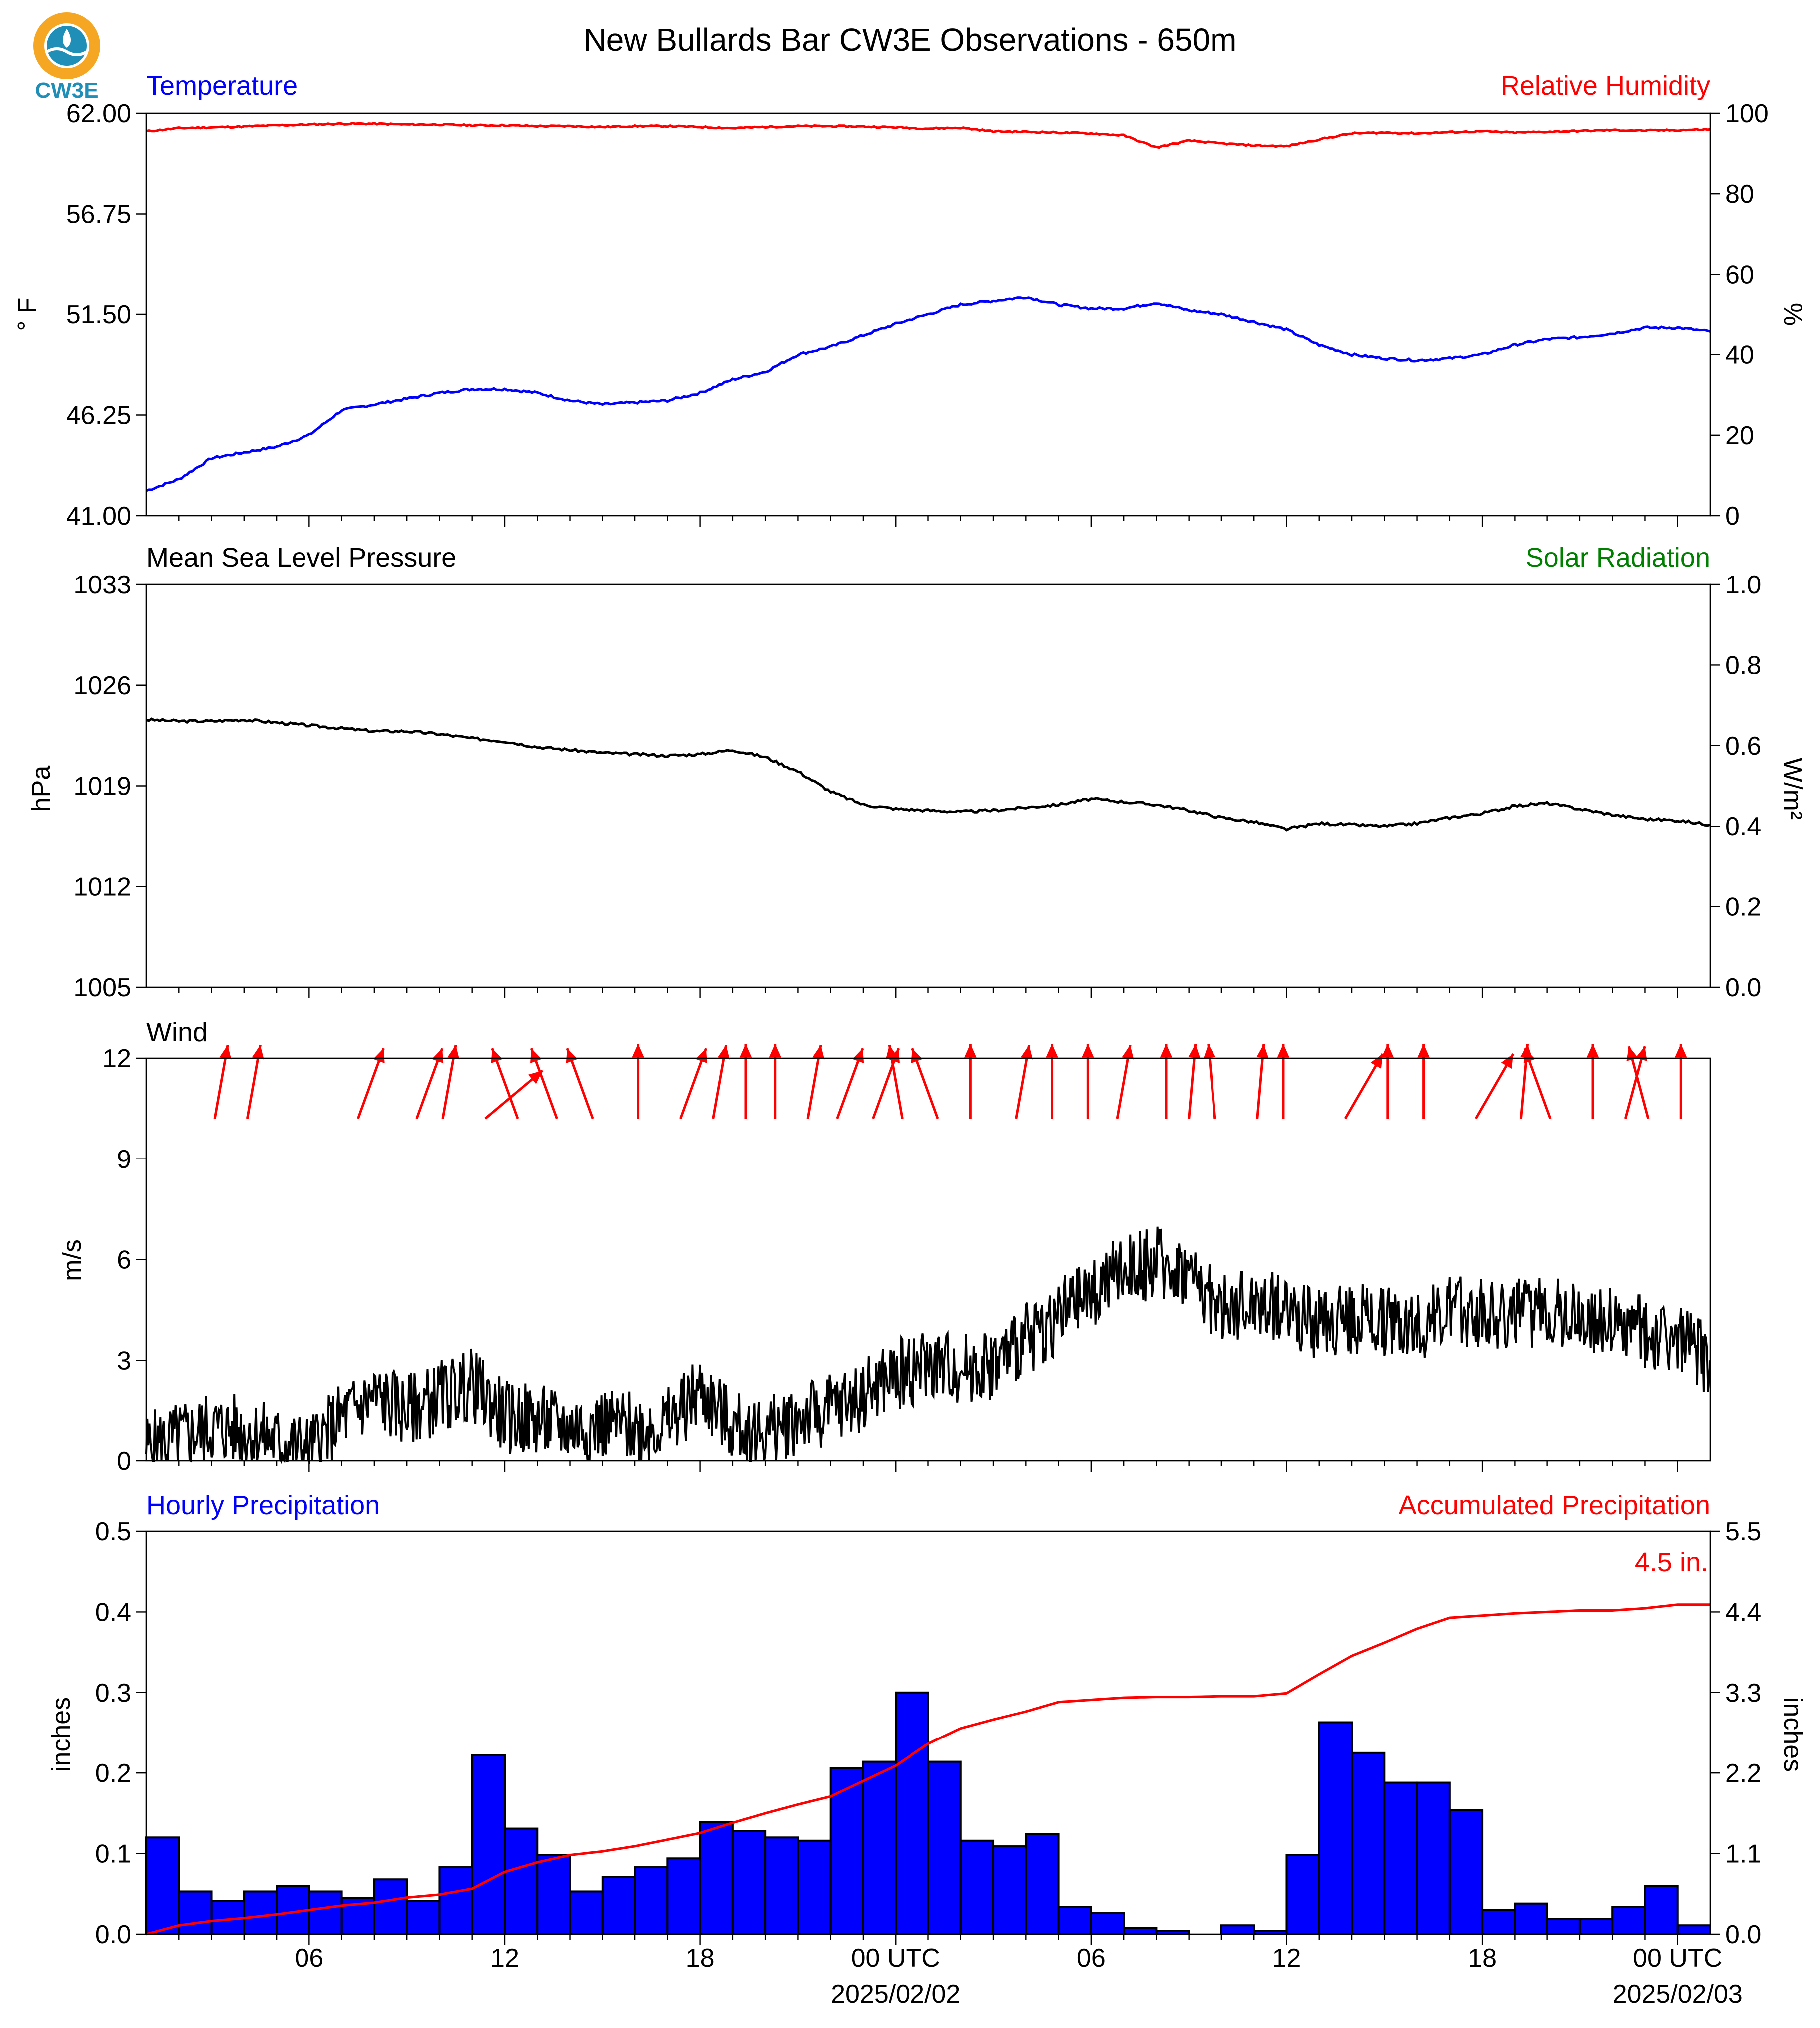  What do you see at coordinates (700, 1958) in the screenshot?
I see `x-tick-label: 18` at bounding box center [700, 1958].